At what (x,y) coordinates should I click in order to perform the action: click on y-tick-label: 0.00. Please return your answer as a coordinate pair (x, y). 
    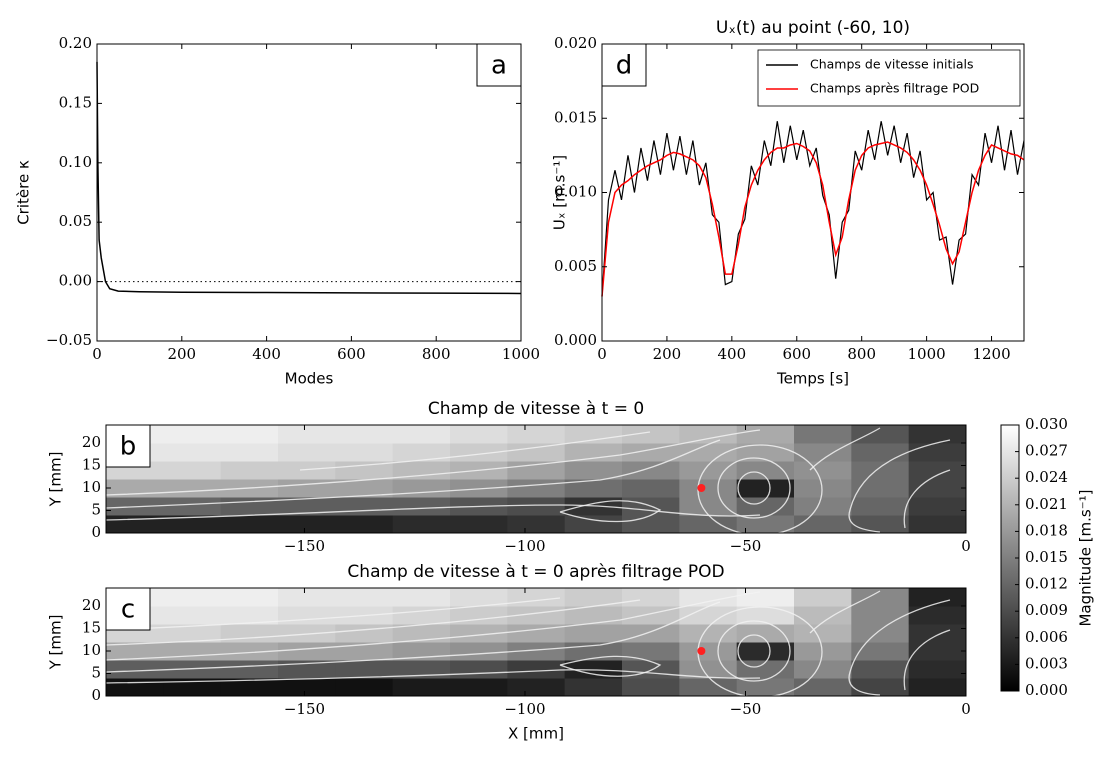
    Looking at the image, I should click on (75, 281).